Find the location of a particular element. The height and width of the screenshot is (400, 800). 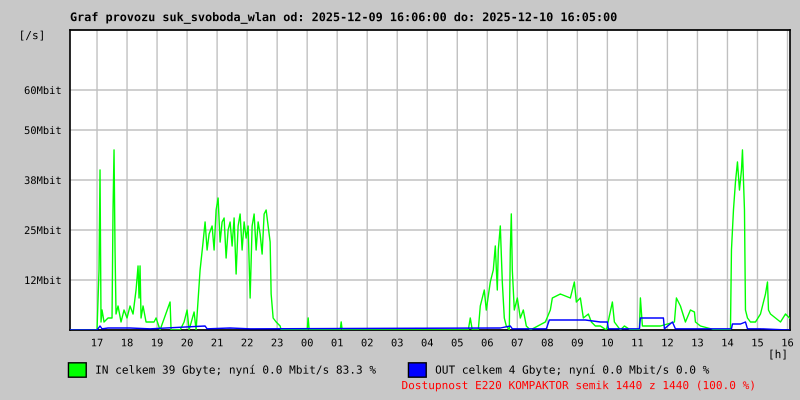

x-tick-label: 19 is located at coordinates (157, 342).